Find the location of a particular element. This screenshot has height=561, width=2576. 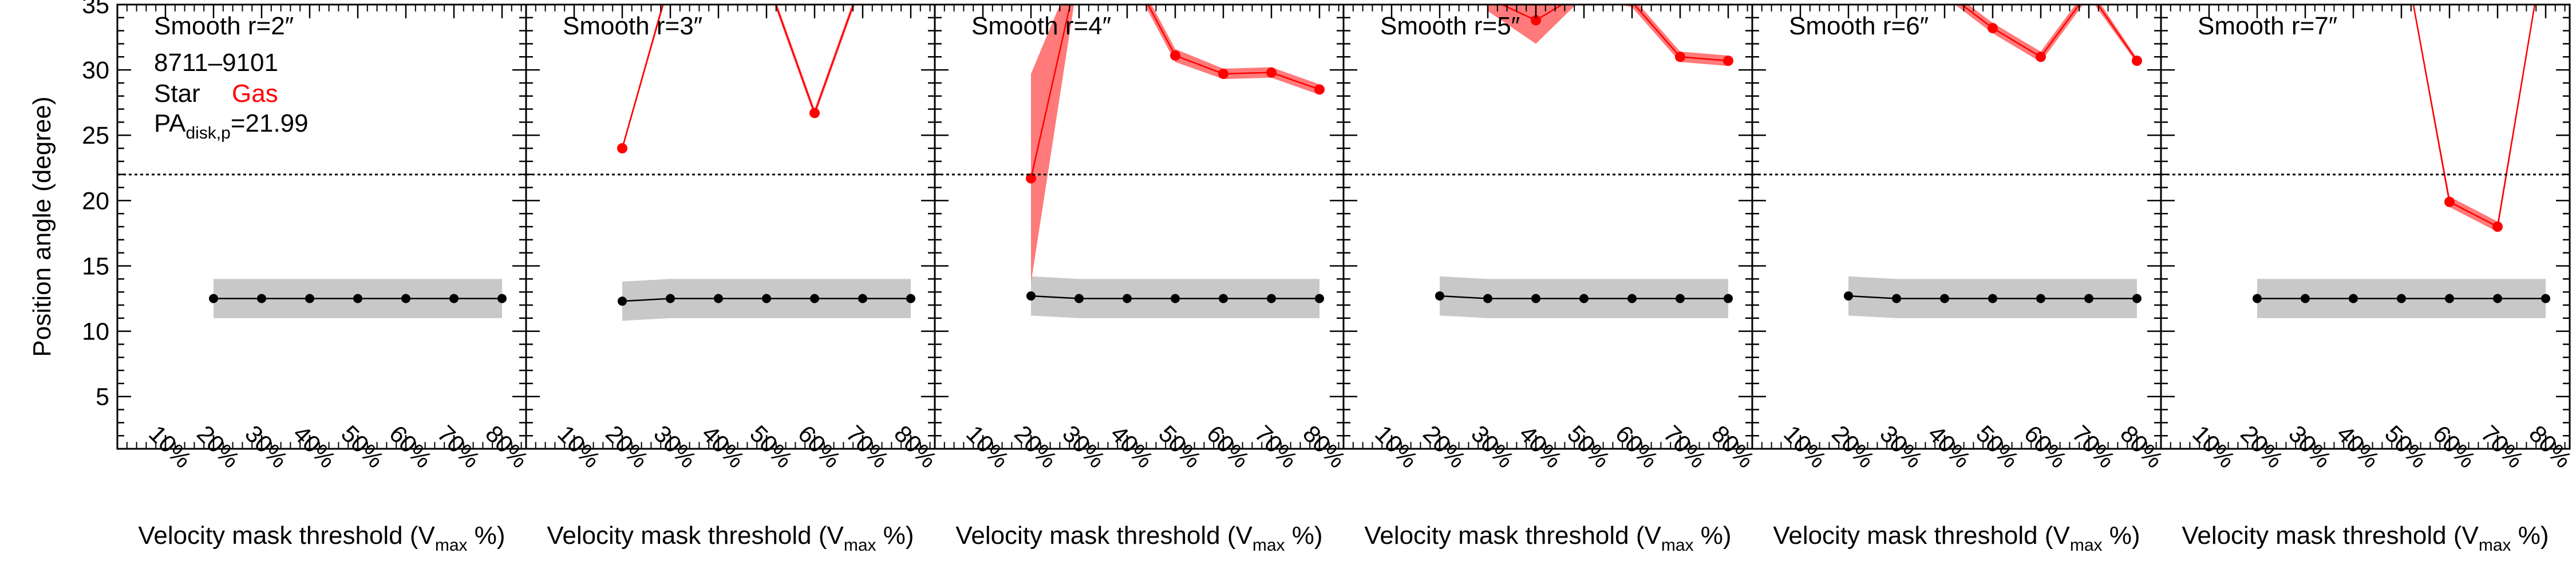

panel-title: Smooth r=4″ is located at coordinates (1041, 26).